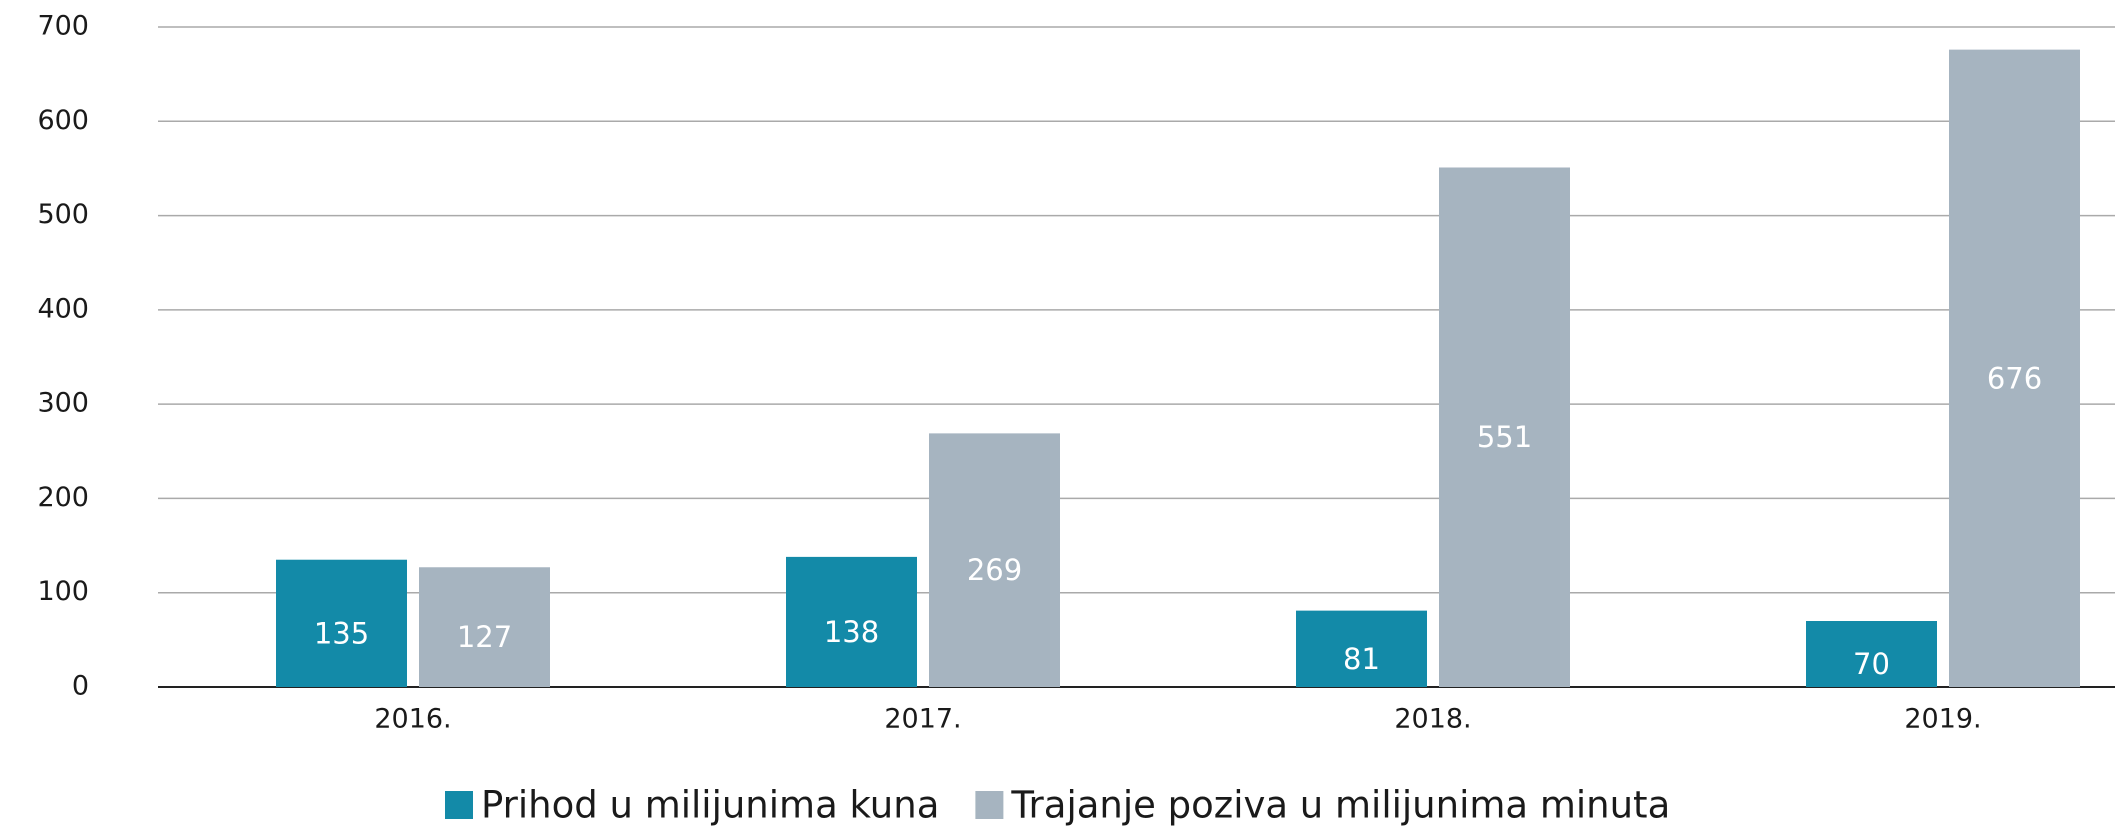 This screenshot has width=2115, height=827. What do you see at coordinates (63, 26) in the screenshot?
I see `y-tick-label: 700` at bounding box center [63, 26].